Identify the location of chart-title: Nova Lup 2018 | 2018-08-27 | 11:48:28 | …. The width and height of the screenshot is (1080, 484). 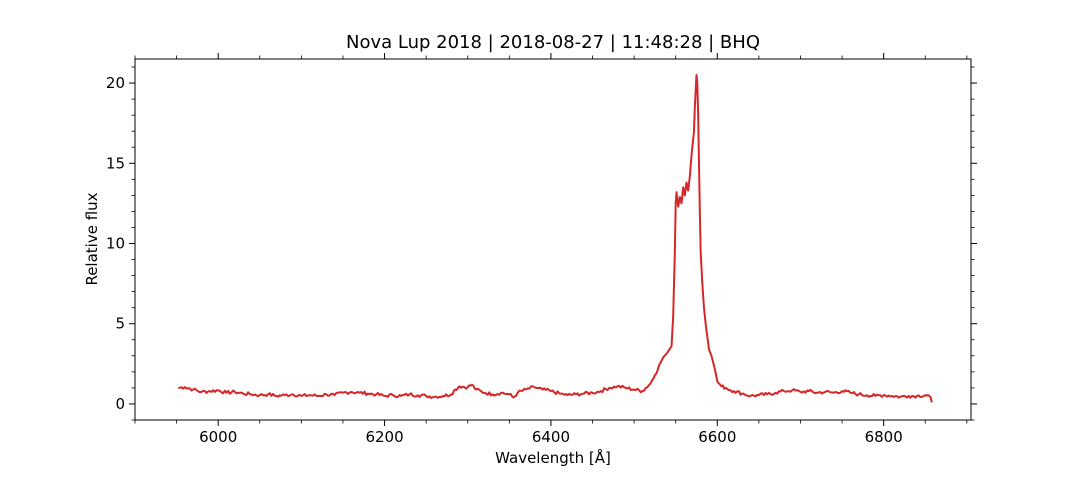
(553, 42).